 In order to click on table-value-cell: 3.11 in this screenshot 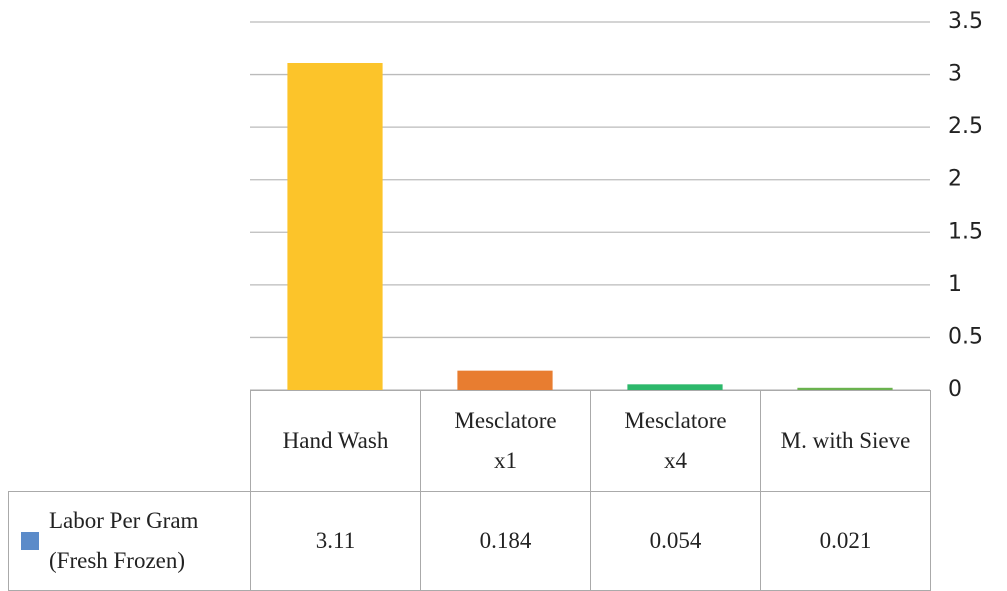, I will do `click(335, 541)`.